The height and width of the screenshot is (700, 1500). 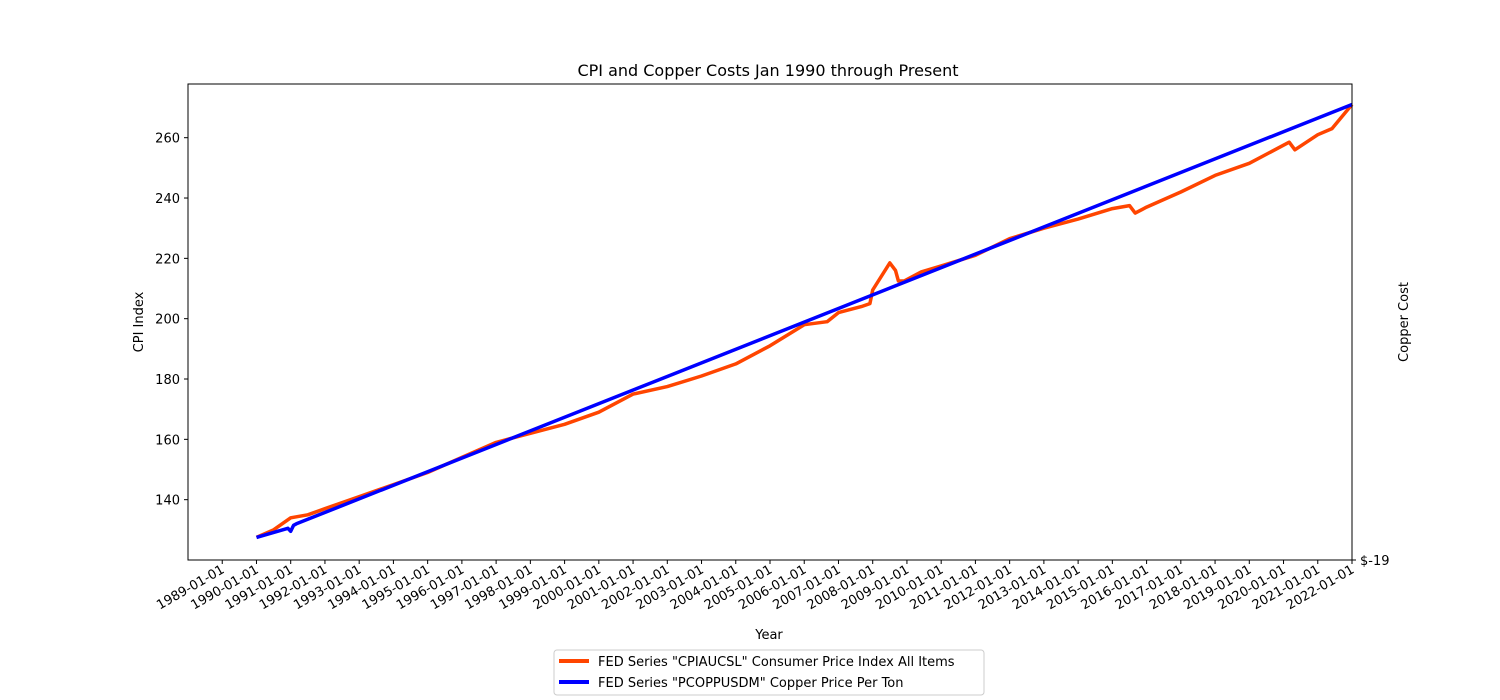 I want to click on y-axis-right: $-19, so click(x=1371, y=561).